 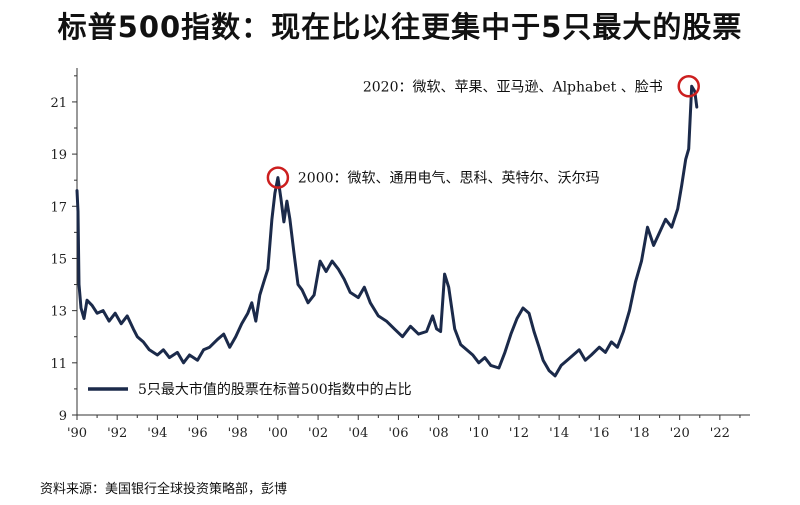 What do you see at coordinates (117, 433) in the screenshot?
I see `x-tick-label: '92` at bounding box center [117, 433].